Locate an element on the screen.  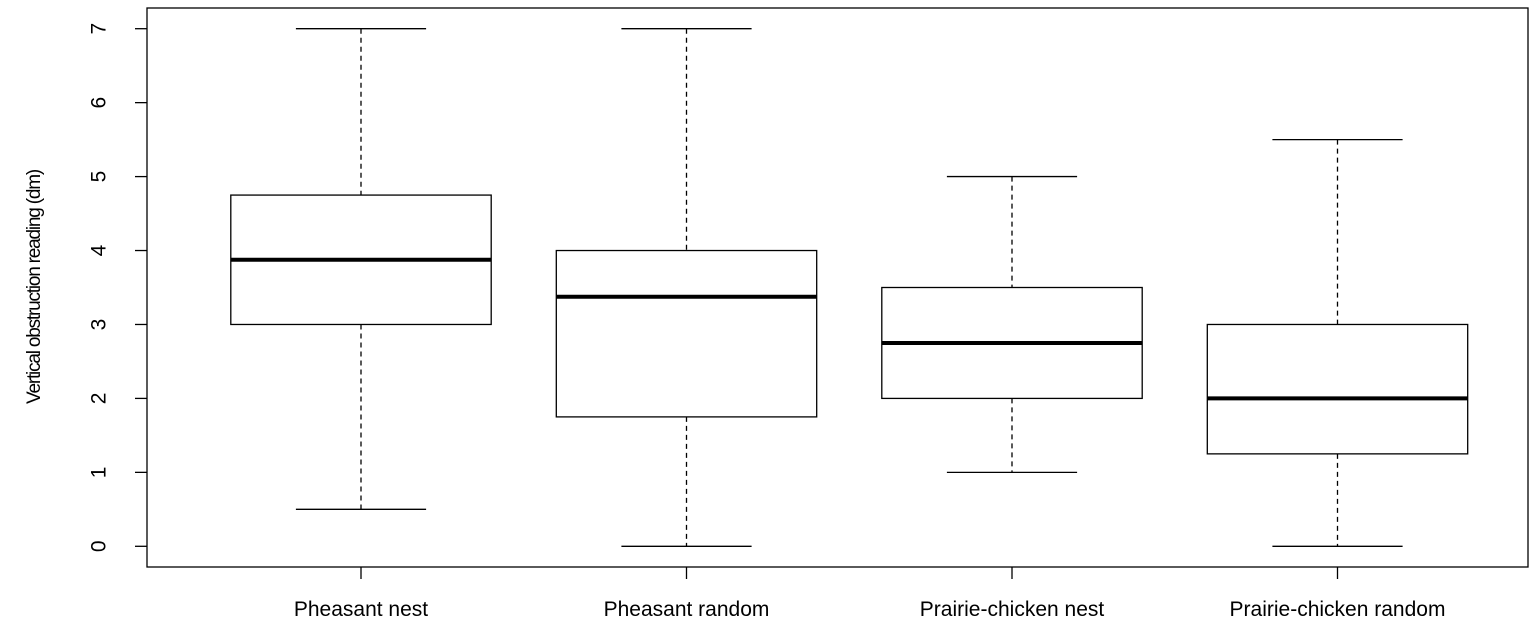
x-tick-label: Pheasant nest is located at coordinates (361, 609).